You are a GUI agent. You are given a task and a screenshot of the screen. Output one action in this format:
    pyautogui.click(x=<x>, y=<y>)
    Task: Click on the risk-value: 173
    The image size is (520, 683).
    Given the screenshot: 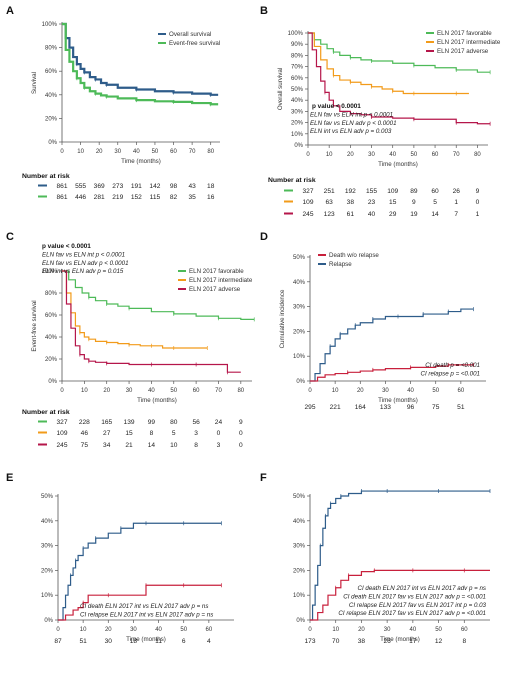 What is the action you would take?
    pyautogui.click(x=309, y=641)
    